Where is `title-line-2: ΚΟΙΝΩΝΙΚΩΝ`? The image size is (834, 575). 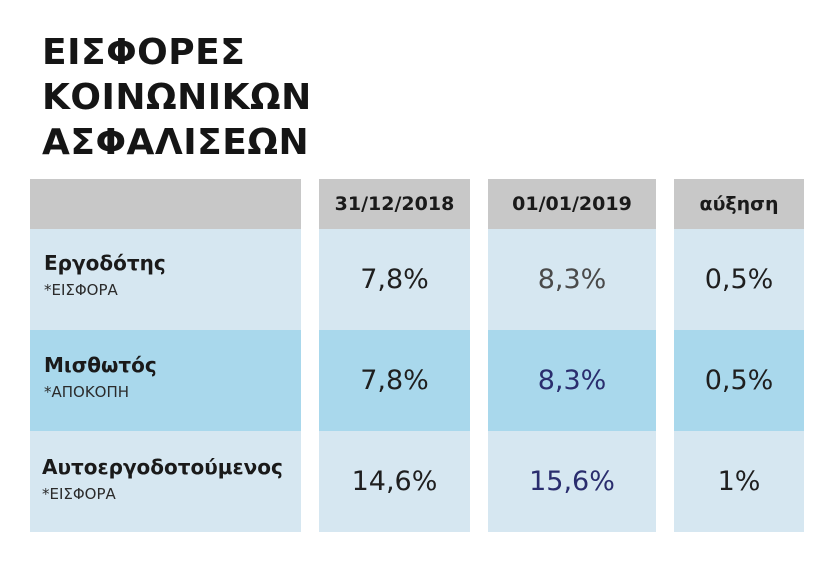
title-line-2: ΚΟΙΝΩΝΙΚΩΝ is located at coordinates (177, 97).